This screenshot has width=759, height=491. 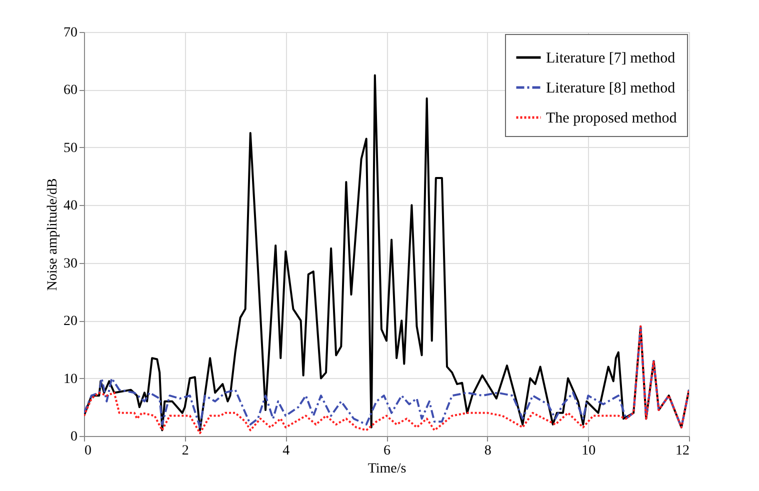 What do you see at coordinates (683, 451) in the screenshot?
I see `x-tick-label: 12` at bounding box center [683, 451].